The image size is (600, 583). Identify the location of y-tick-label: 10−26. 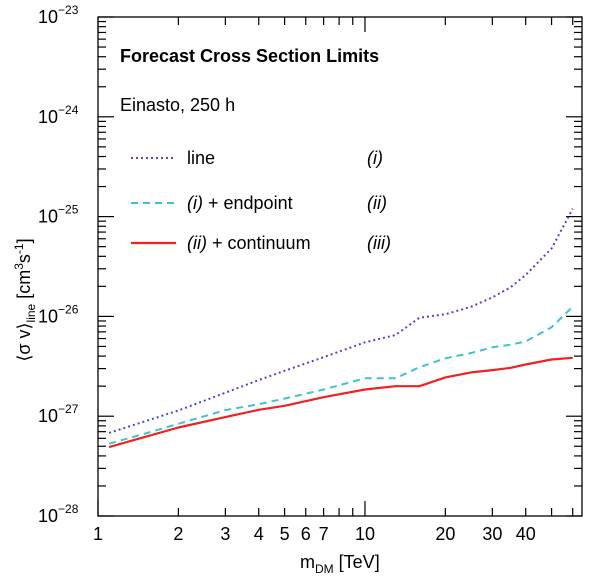
(58, 314).